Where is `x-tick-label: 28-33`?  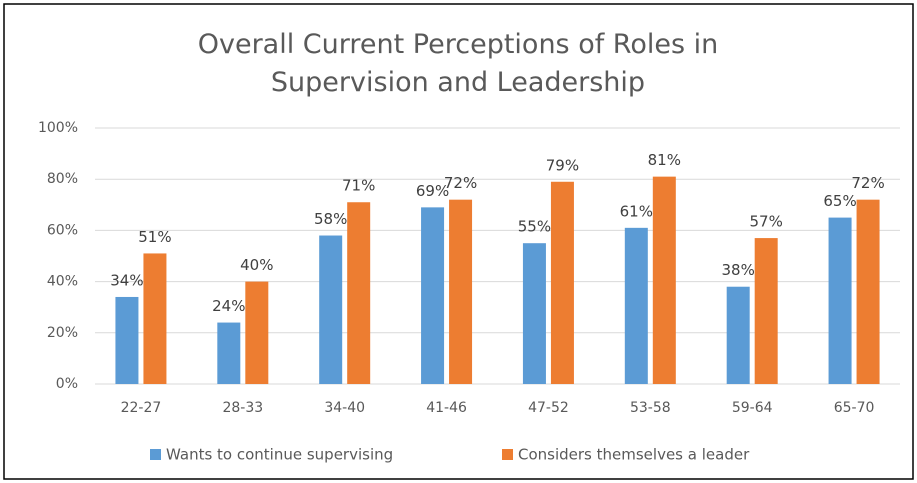
x-tick-label: 28-33 is located at coordinates (242, 408).